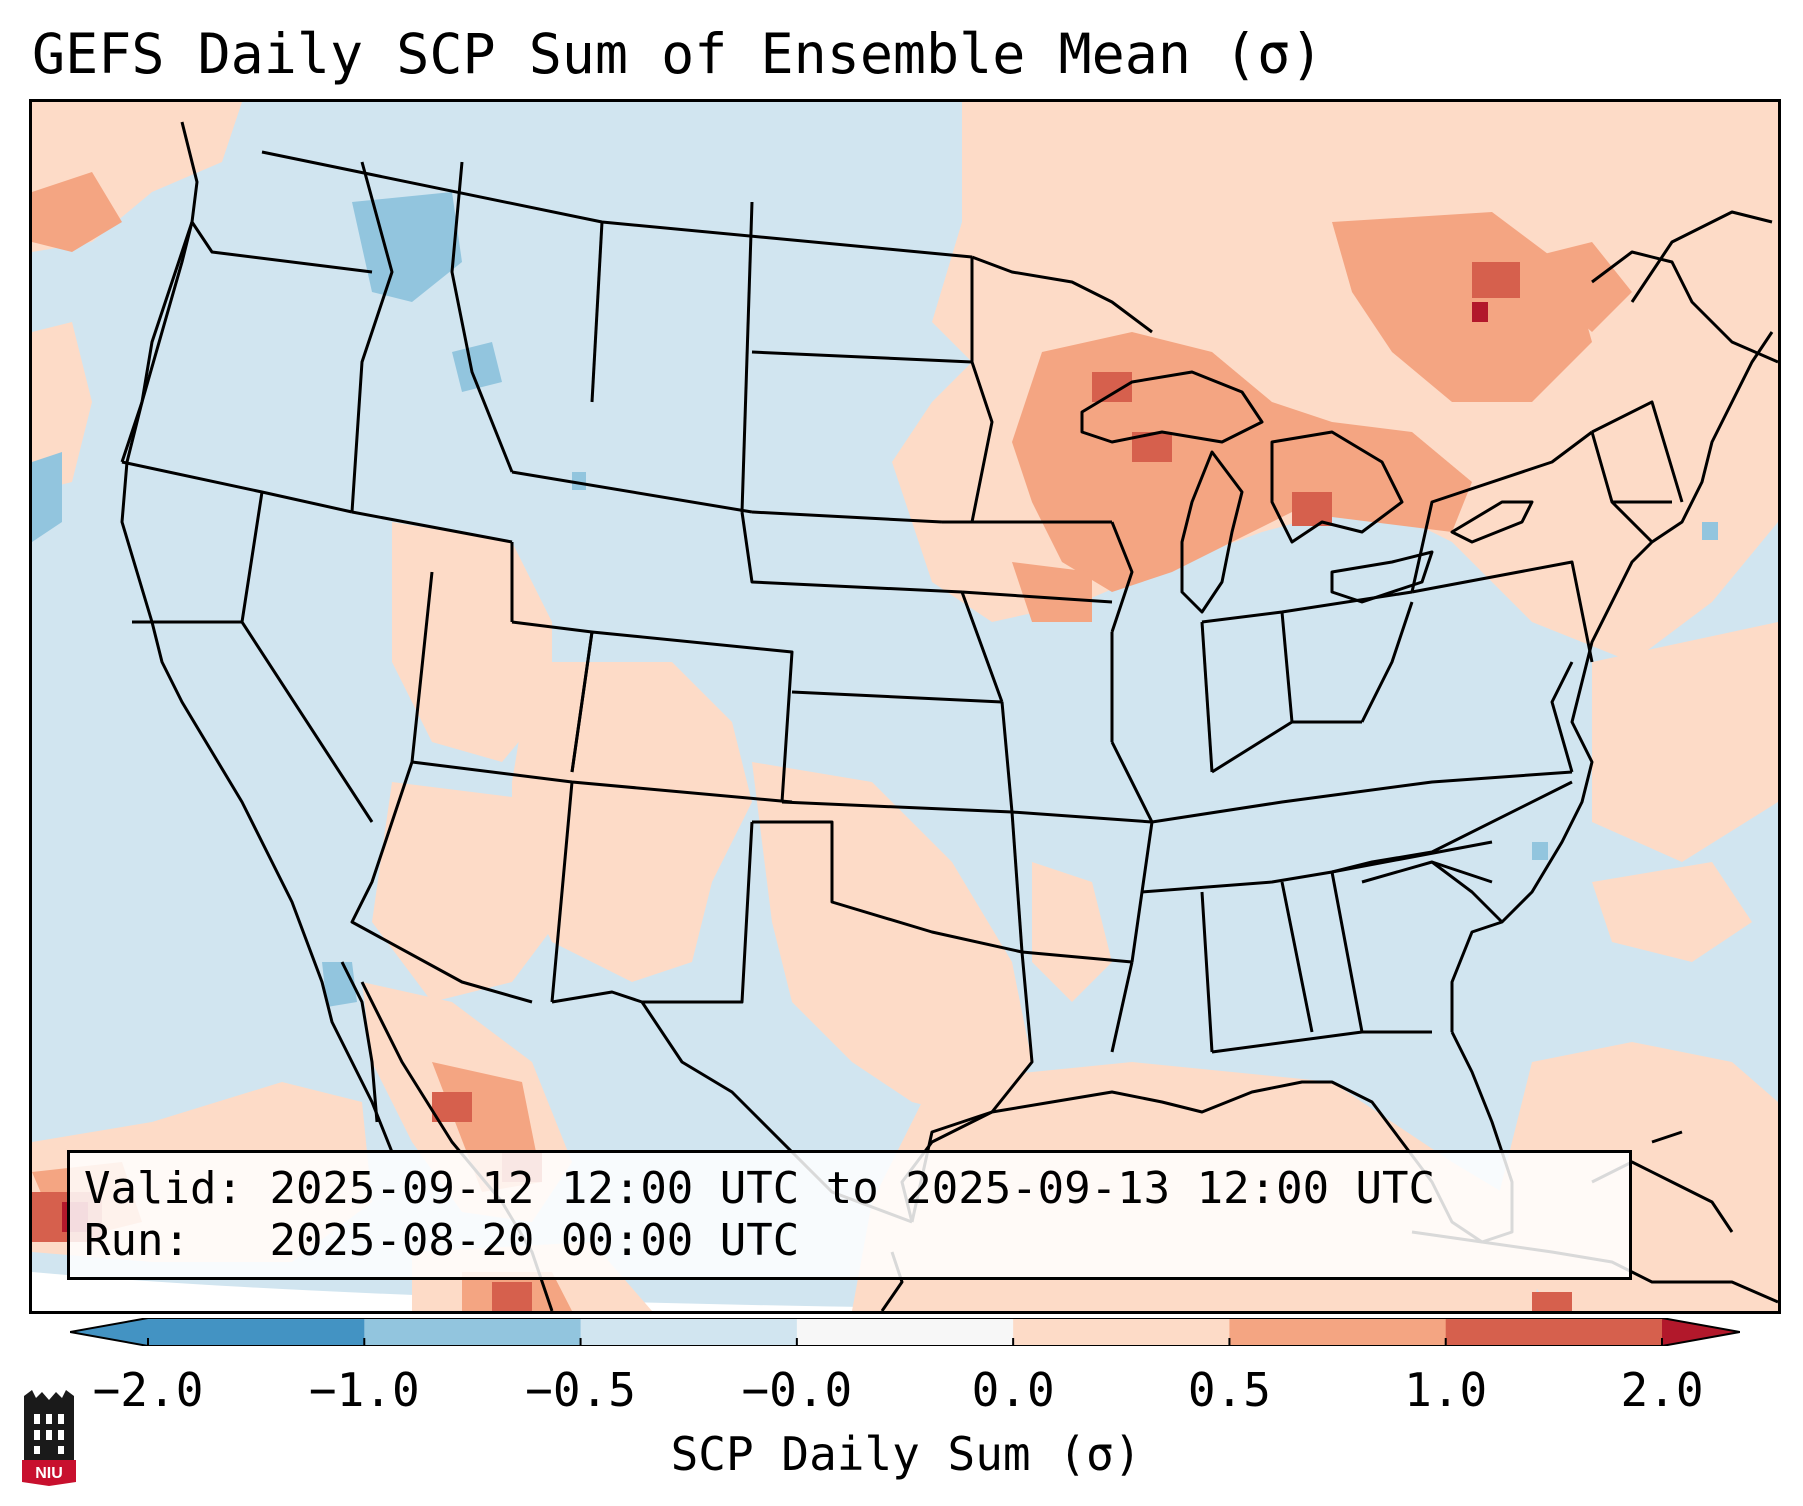 This screenshot has width=1803, height=1506. What do you see at coordinates (109, 1332) in the screenshot?
I see `colorbar-extend-low` at bounding box center [109, 1332].